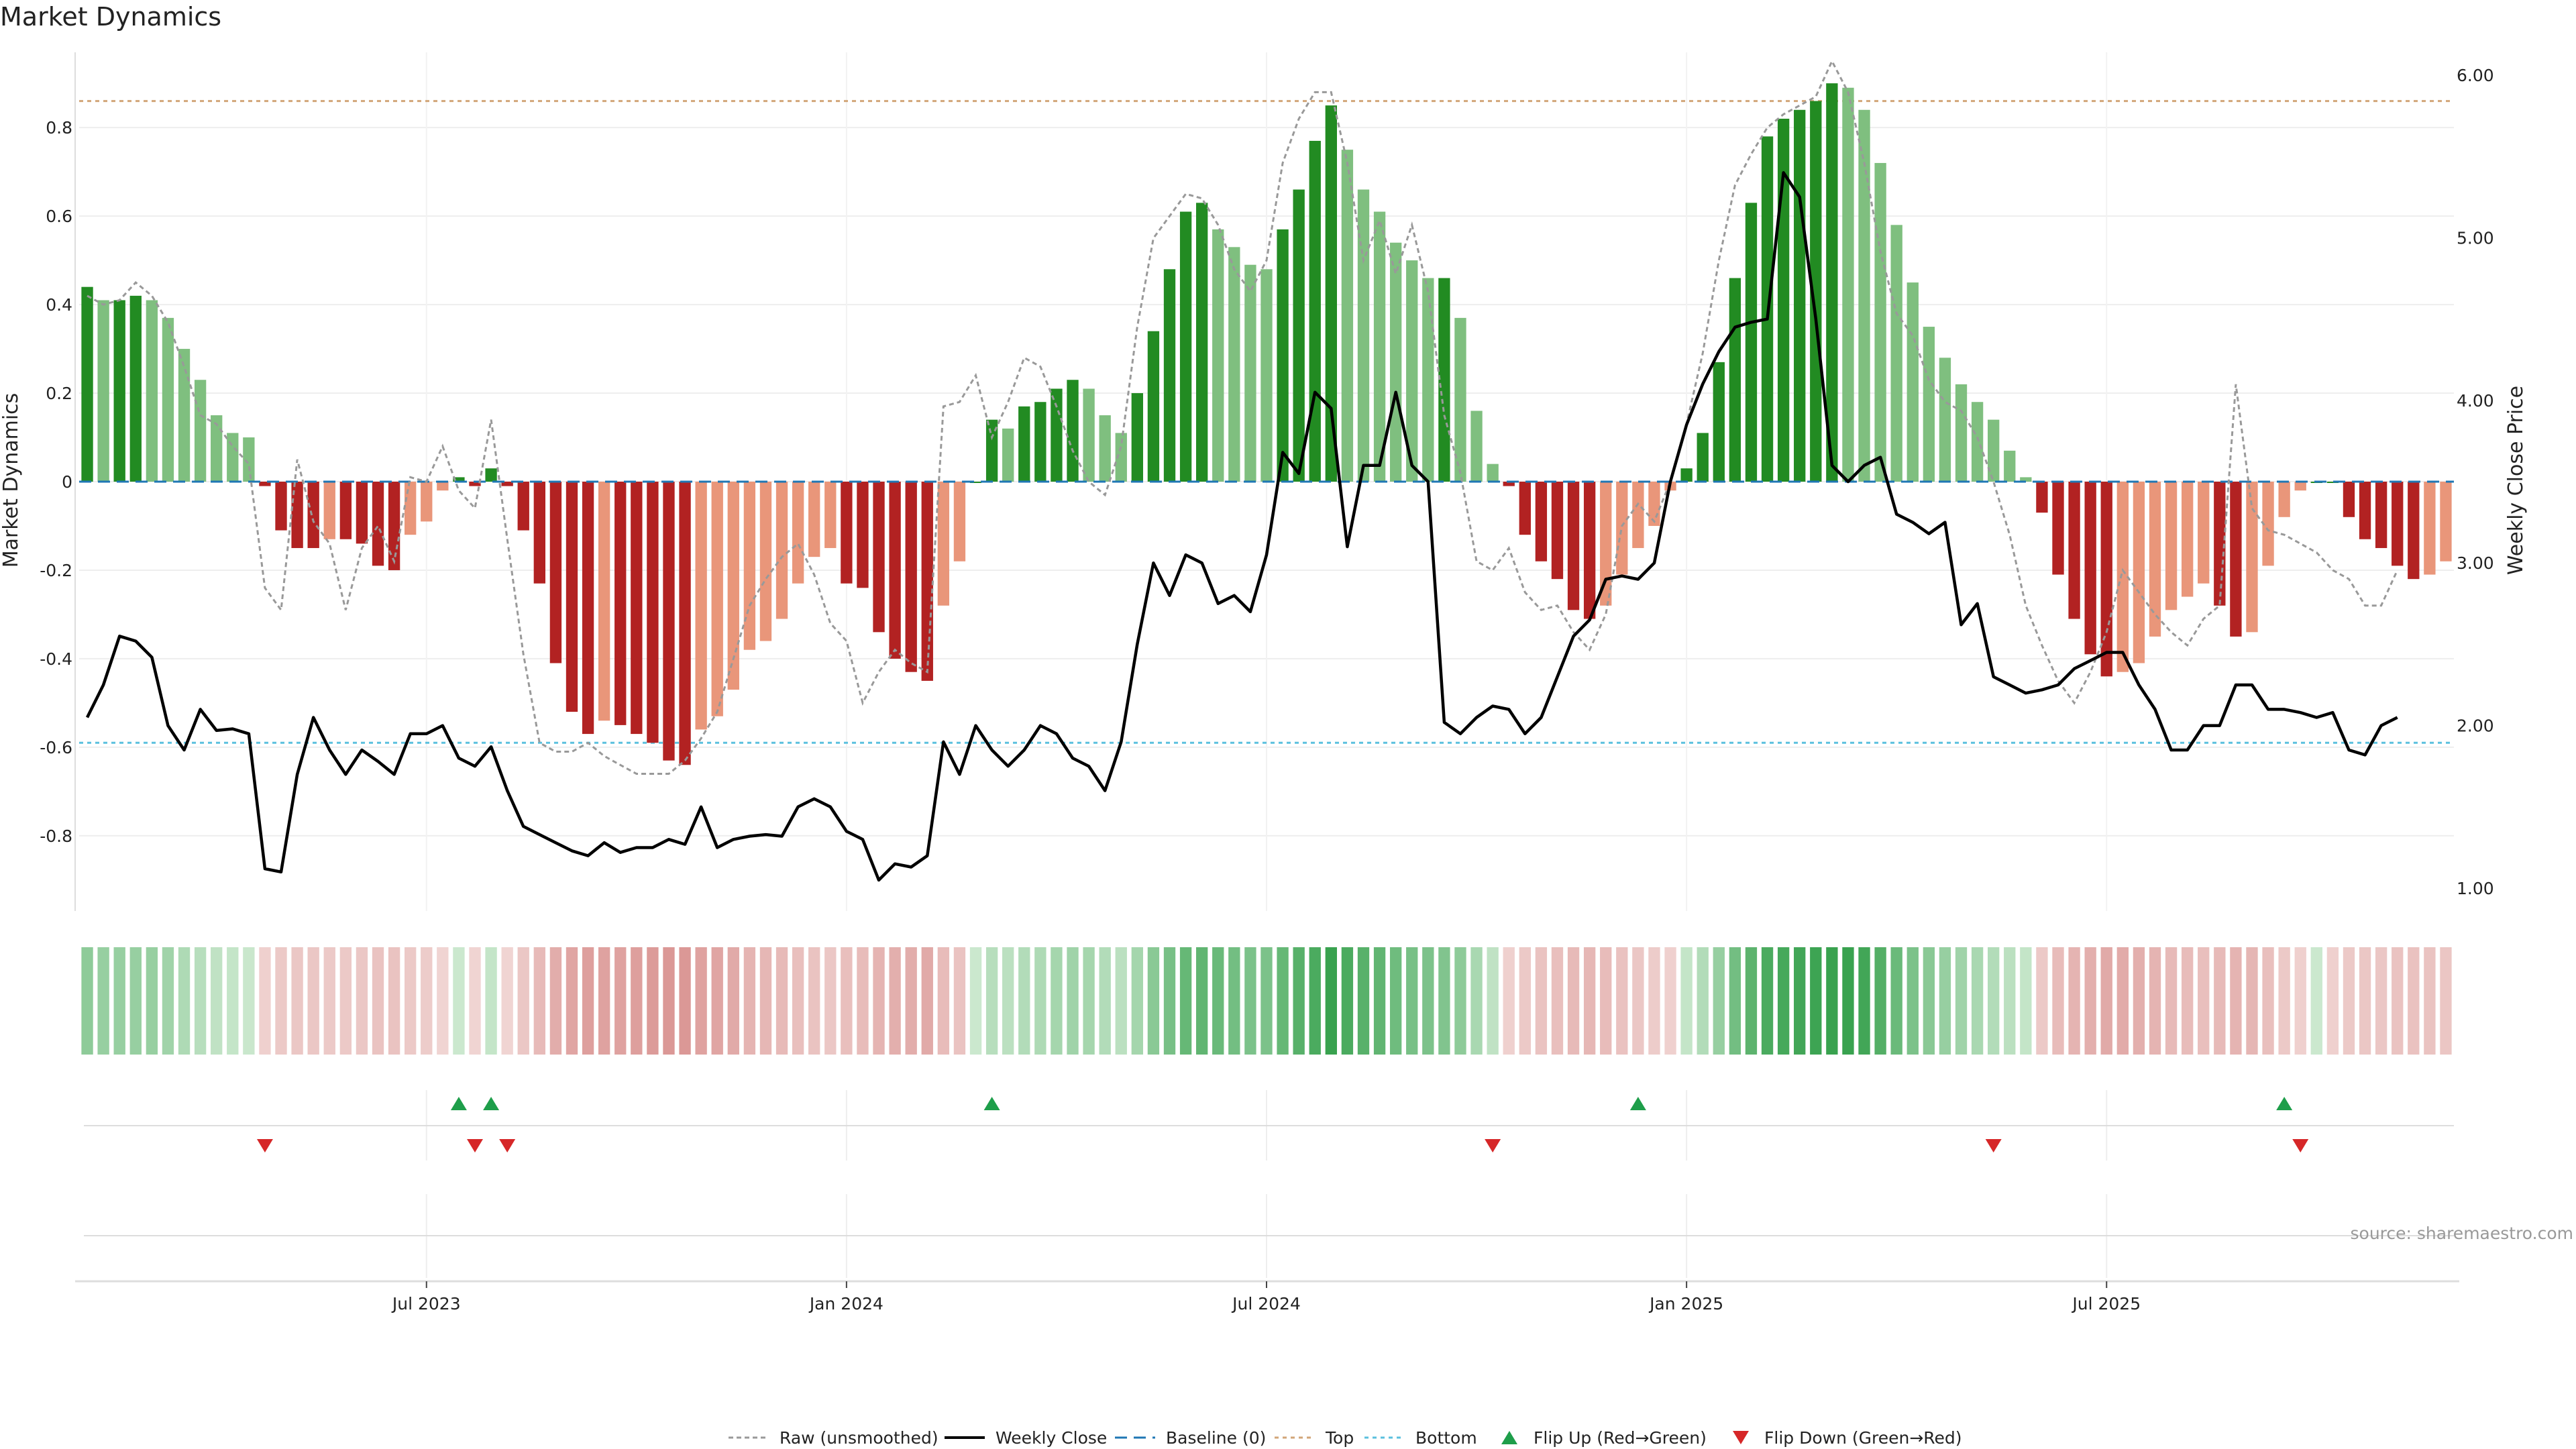  What do you see at coordinates (2475, 238) in the screenshot?
I see `y-tick-right-label: 5.00` at bounding box center [2475, 238].